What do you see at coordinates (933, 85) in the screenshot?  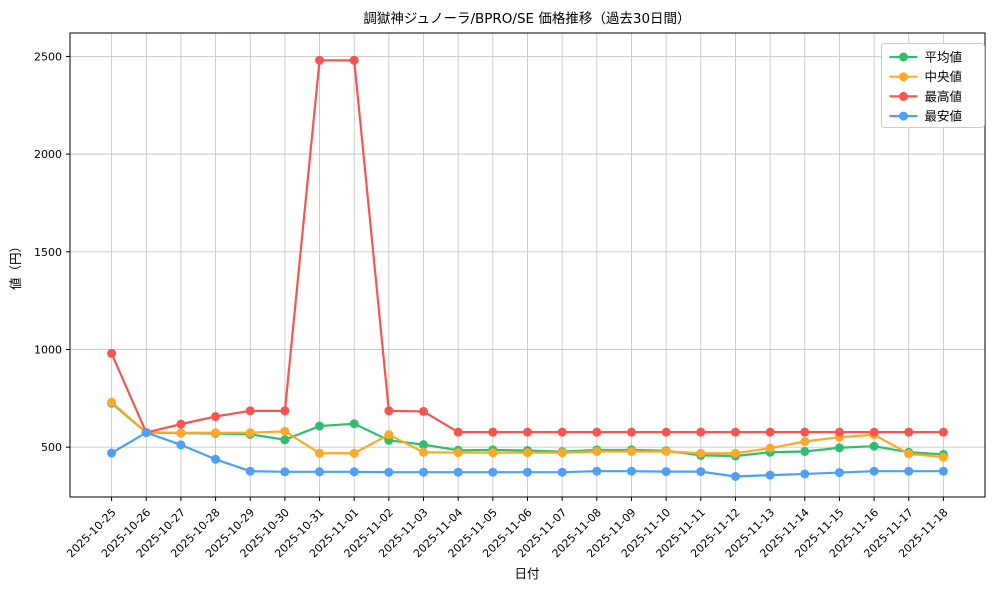 I see `legend-box` at bounding box center [933, 85].